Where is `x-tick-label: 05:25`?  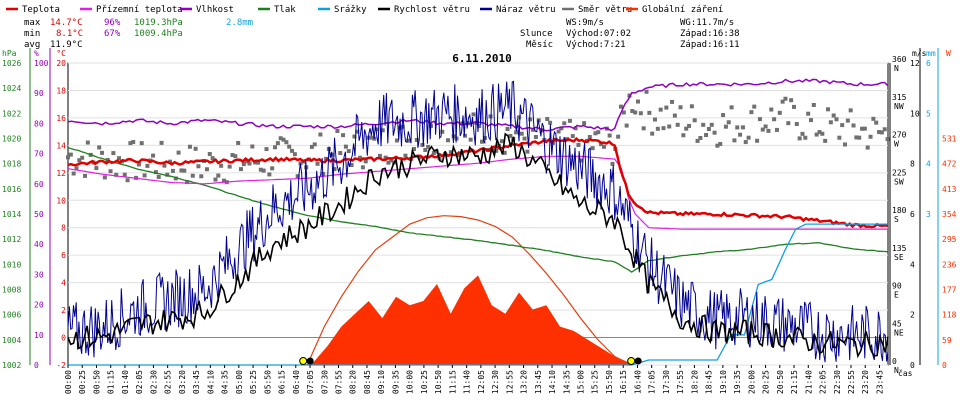
x-tick-label: 05:25 is located at coordinates (253, 382).